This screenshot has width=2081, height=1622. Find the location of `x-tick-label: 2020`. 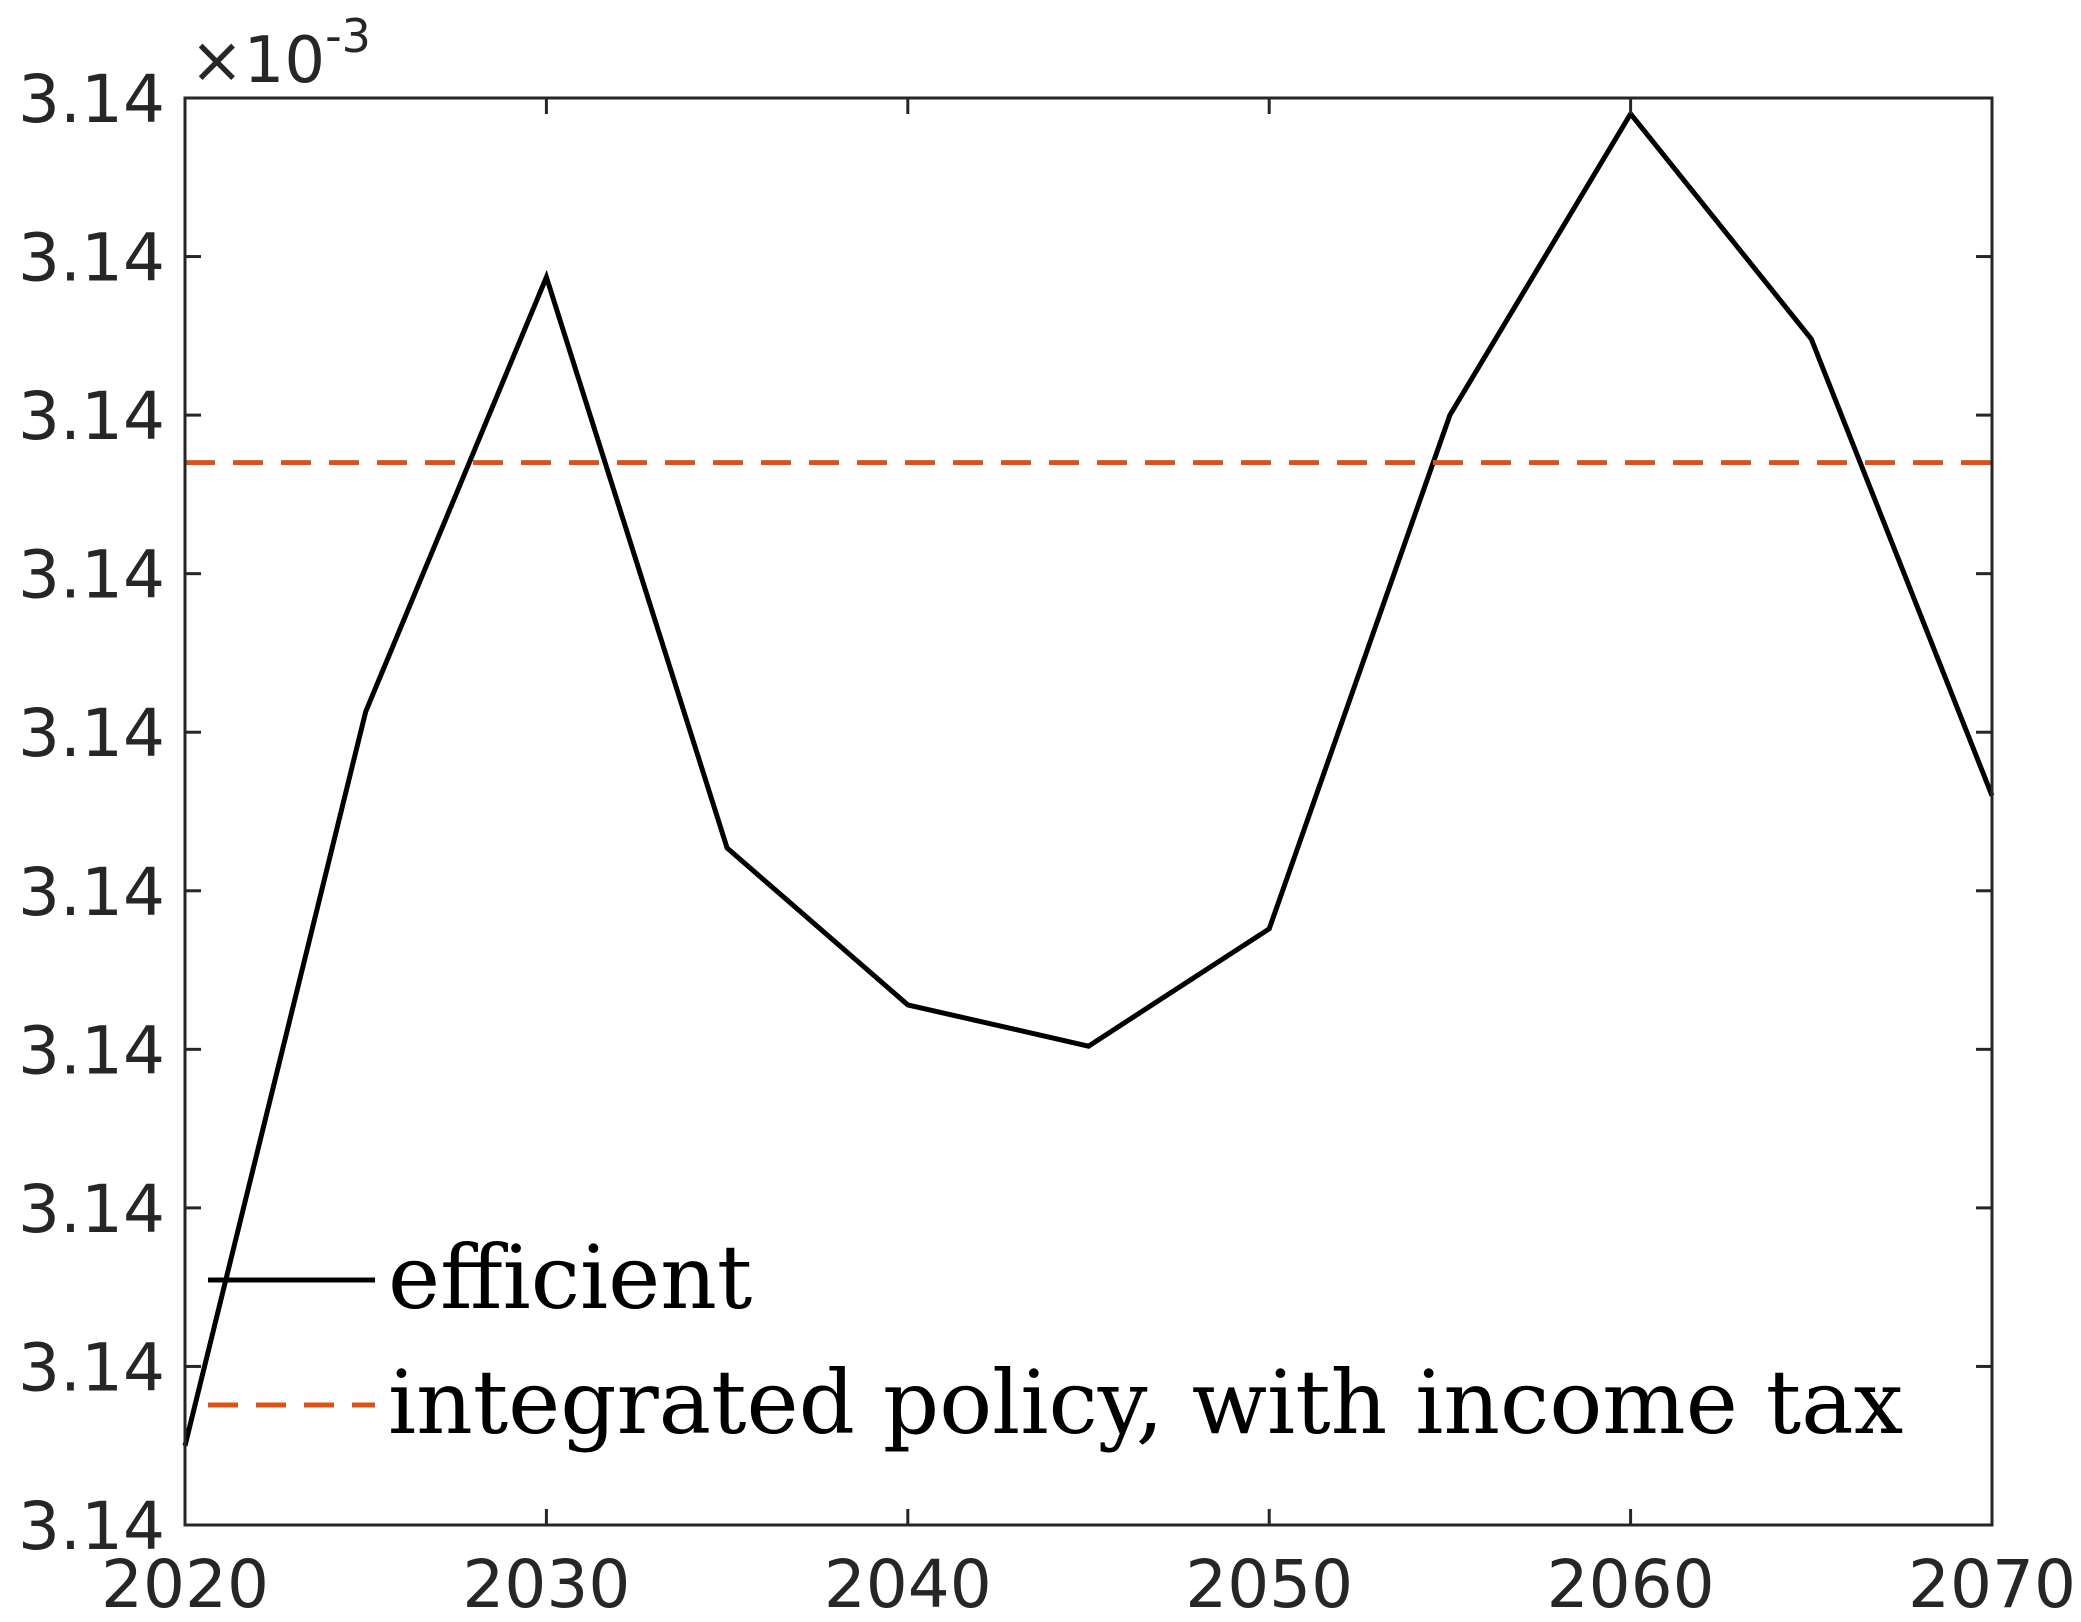

x-tick-label: 2020 is located at coordinates (185, 1584).